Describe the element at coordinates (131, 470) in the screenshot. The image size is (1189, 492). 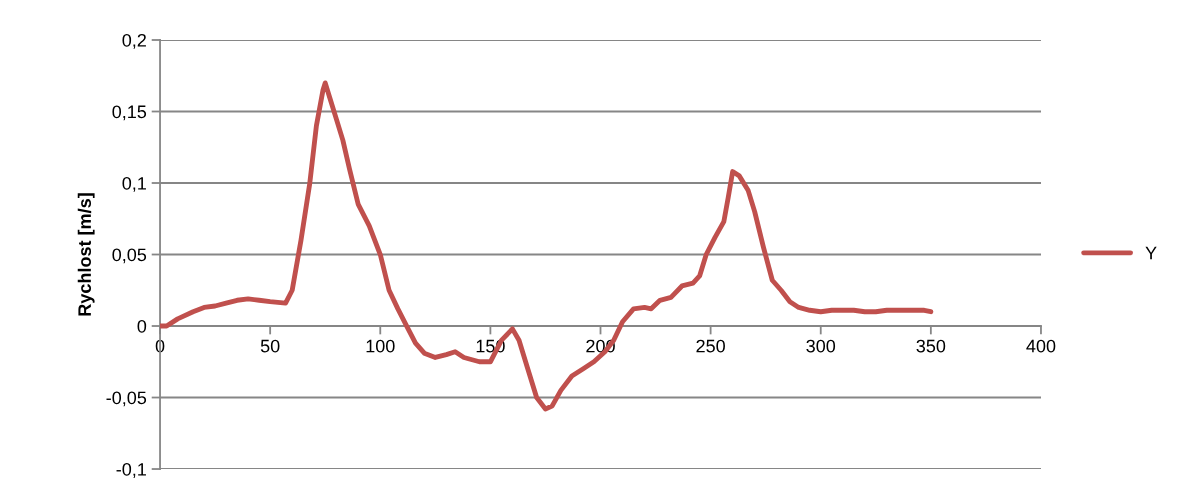
I see `y-tick-label: -0,1` at that location.